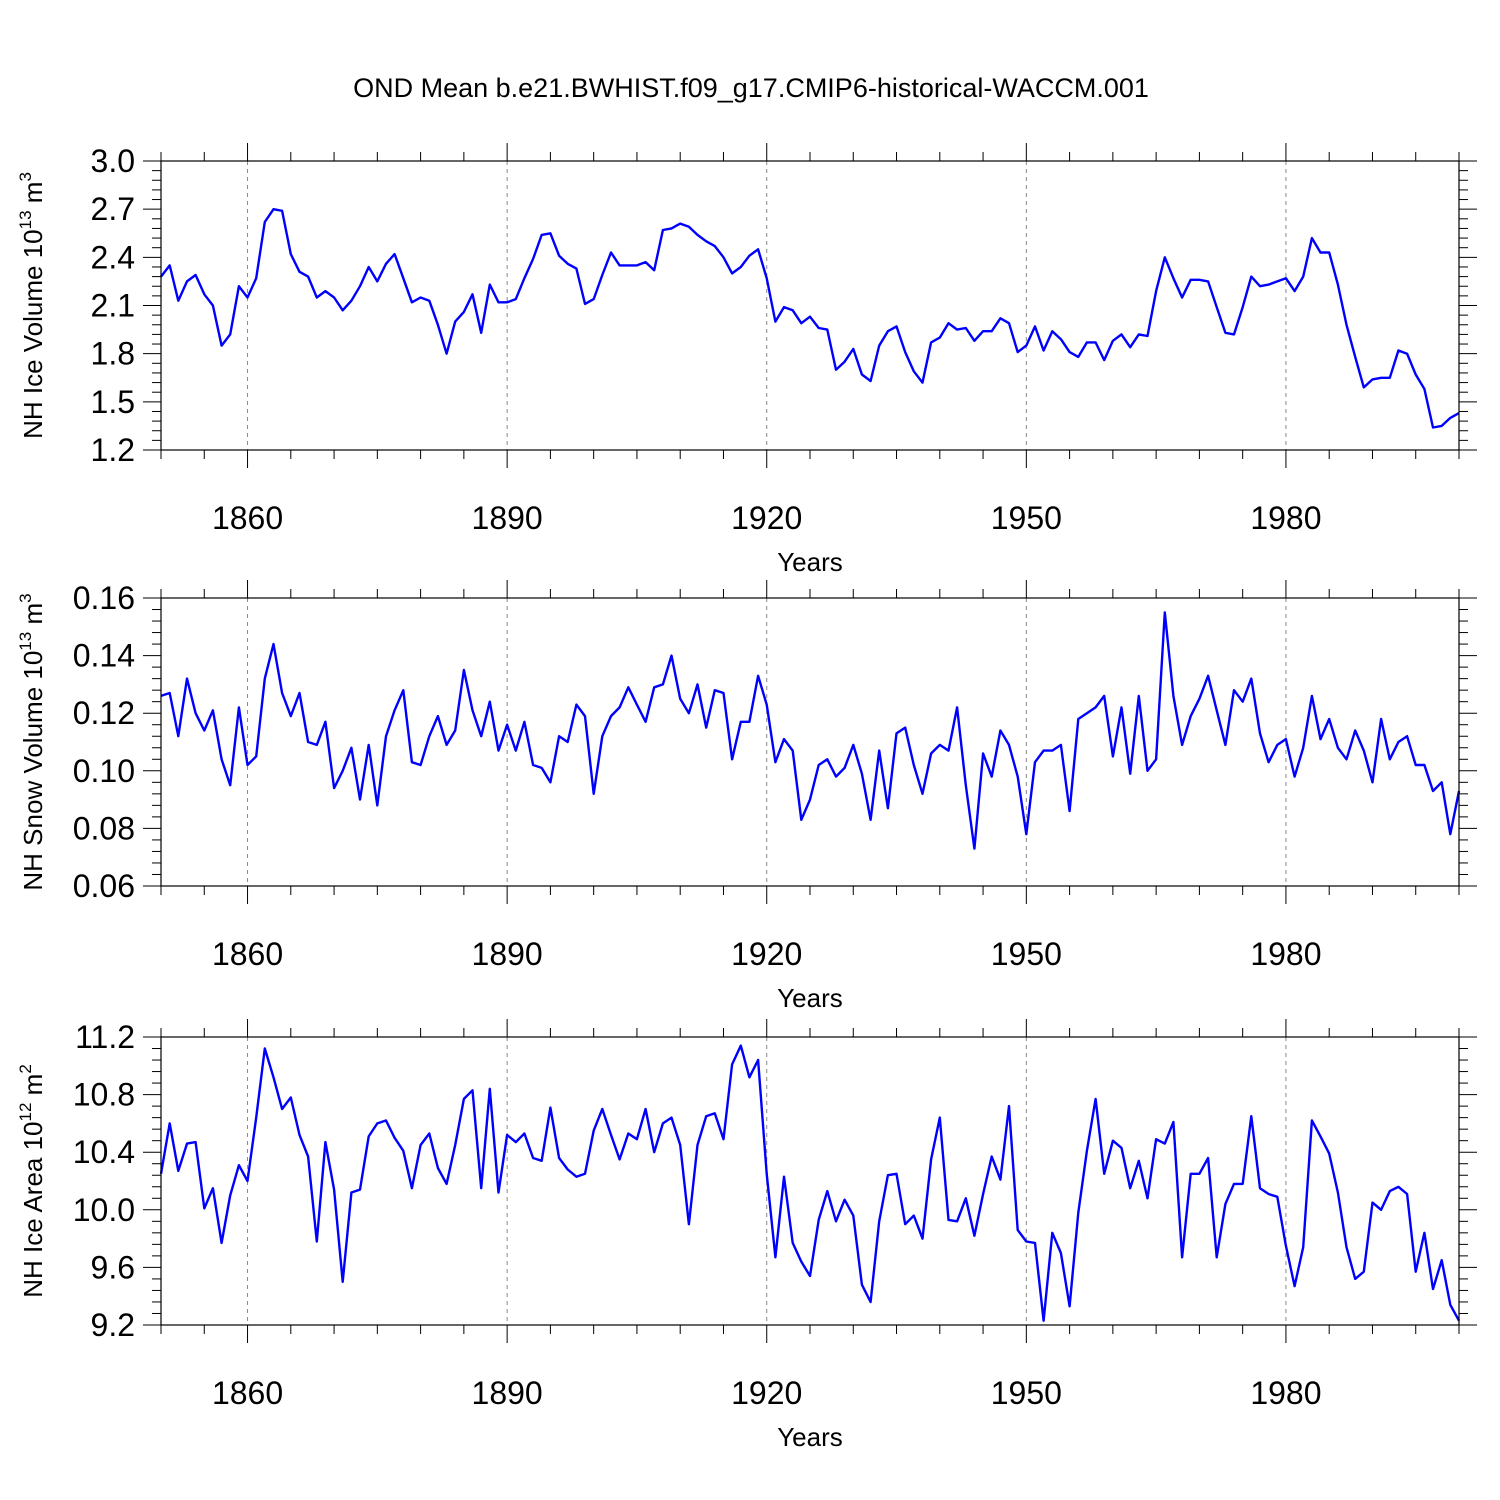 The height and width of the screenshot is (1500, 1500). Describe the element at coordinates (113, 257) in the screenshot. I see `y-tick-label: 2.4` at that location.